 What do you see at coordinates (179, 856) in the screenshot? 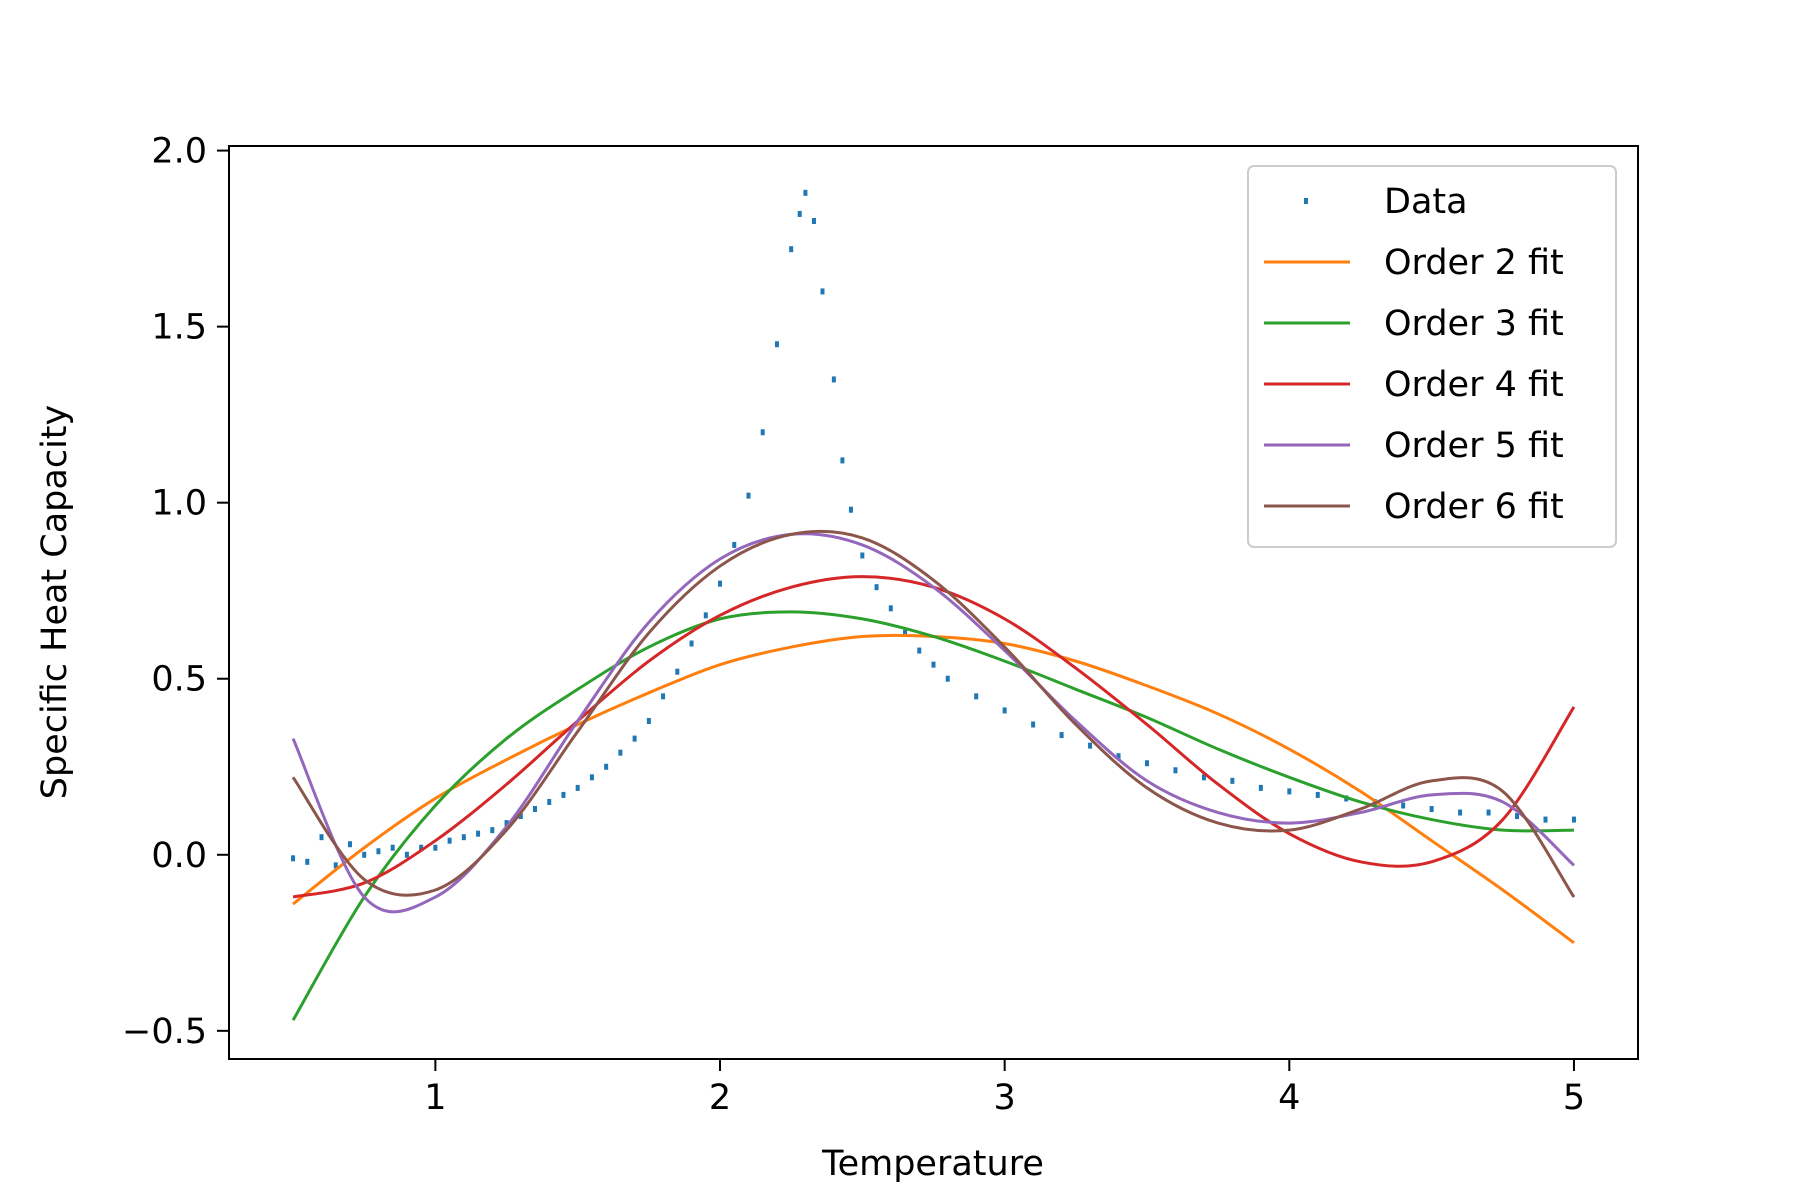
I see `y-tick-label: 0.0` at bounding box center [179, 856].